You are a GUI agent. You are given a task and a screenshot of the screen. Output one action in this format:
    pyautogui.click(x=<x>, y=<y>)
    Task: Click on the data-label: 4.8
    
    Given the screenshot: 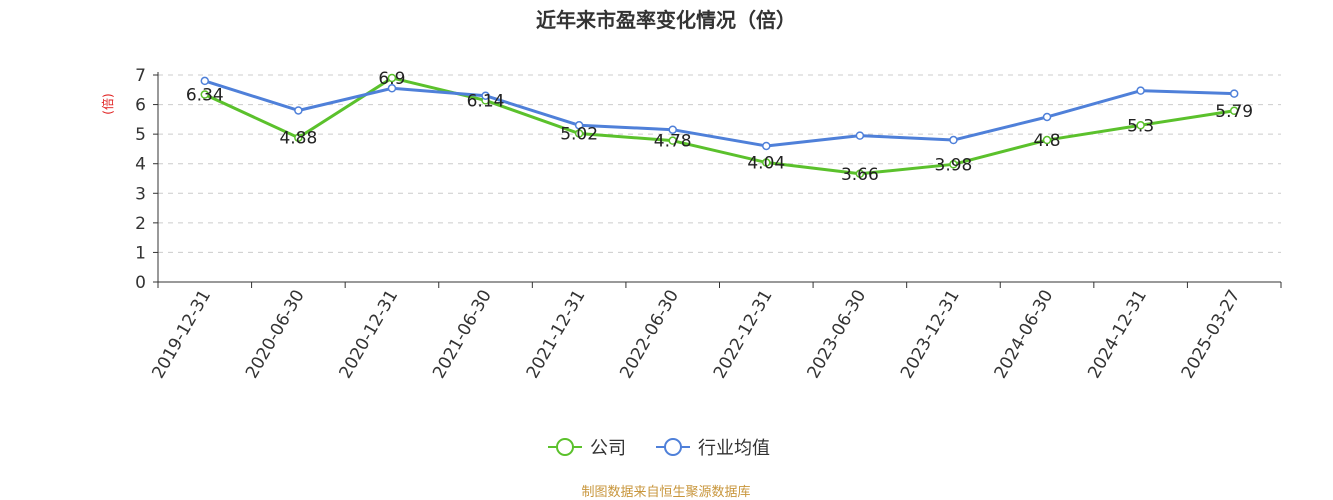 What is the action you would take?
    pyautogui.click(x=1047, y=141)
    